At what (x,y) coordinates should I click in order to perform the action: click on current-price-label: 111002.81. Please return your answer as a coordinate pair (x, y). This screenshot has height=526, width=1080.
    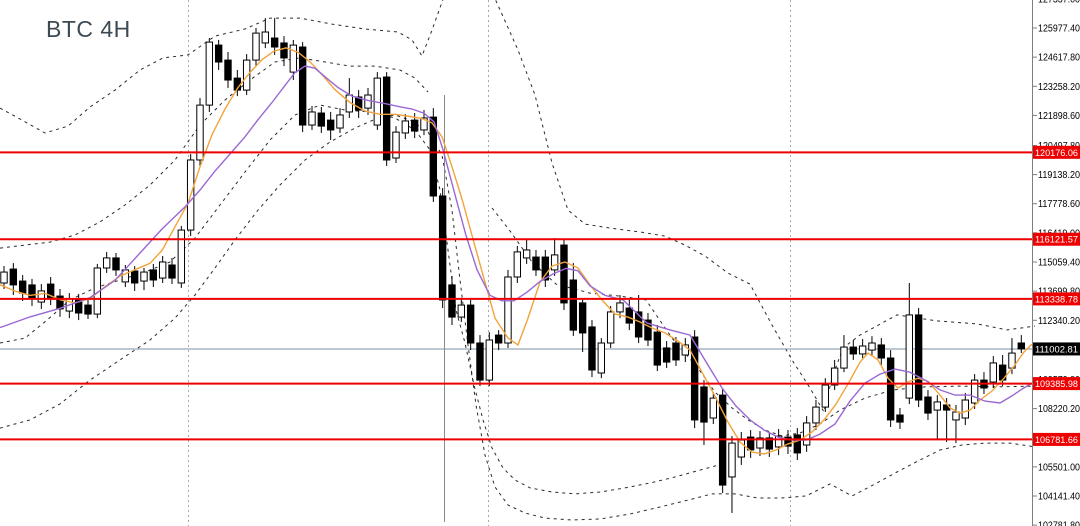
    Looking at the image, I should click on (1056, 349).